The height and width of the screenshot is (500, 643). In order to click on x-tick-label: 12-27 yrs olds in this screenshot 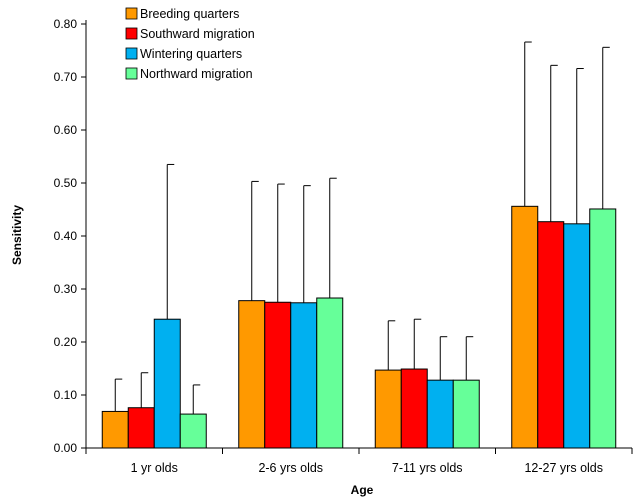, I will do `click(563, 468)`.